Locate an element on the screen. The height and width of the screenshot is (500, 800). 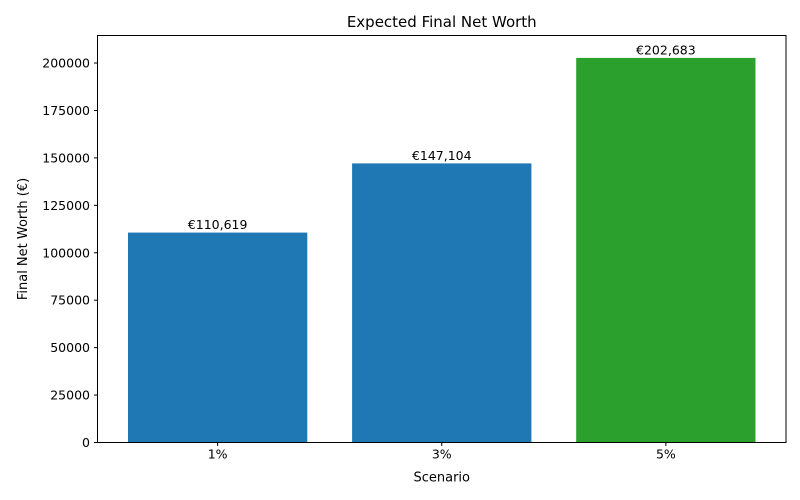
y-axis-label: Final Net Worth (€) is located at coordinates (23, 239).